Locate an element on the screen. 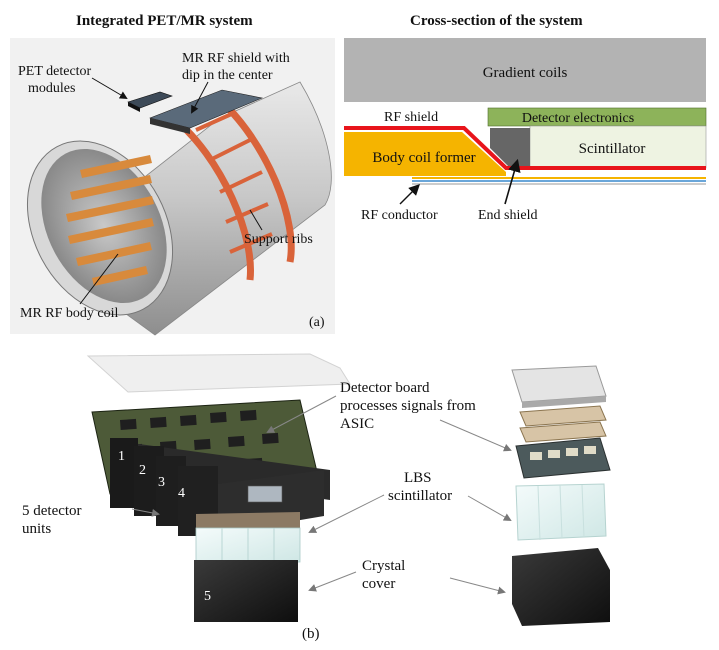 The image size is (719, 650). body-coil-former-block is located at coordinates (425, 154).